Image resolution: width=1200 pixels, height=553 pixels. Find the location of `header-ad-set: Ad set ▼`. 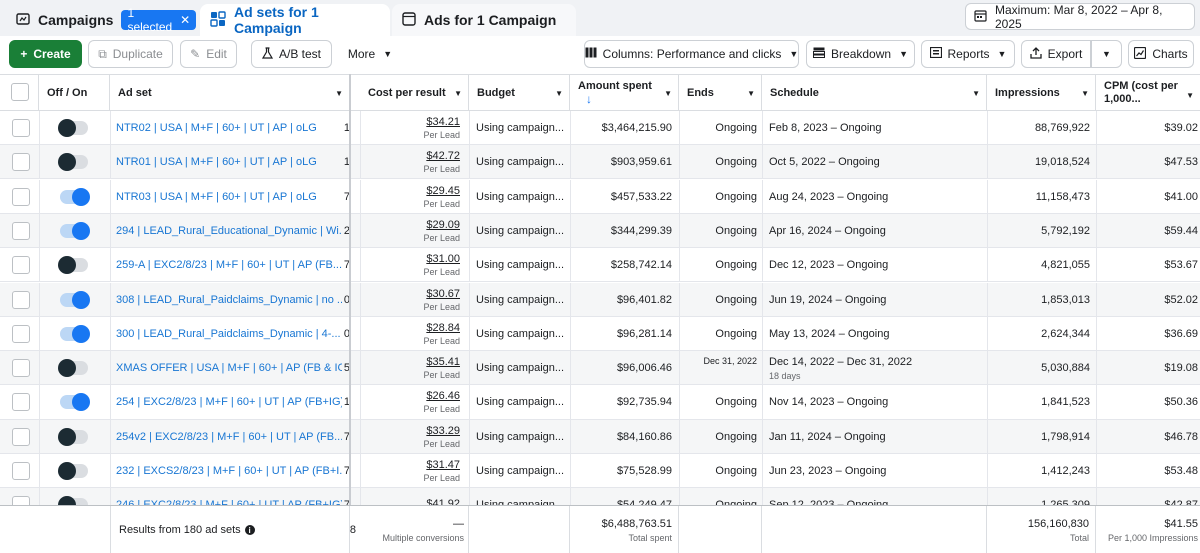

header-ad-set: Ad set ▼ is located at coordinates (230, 93).